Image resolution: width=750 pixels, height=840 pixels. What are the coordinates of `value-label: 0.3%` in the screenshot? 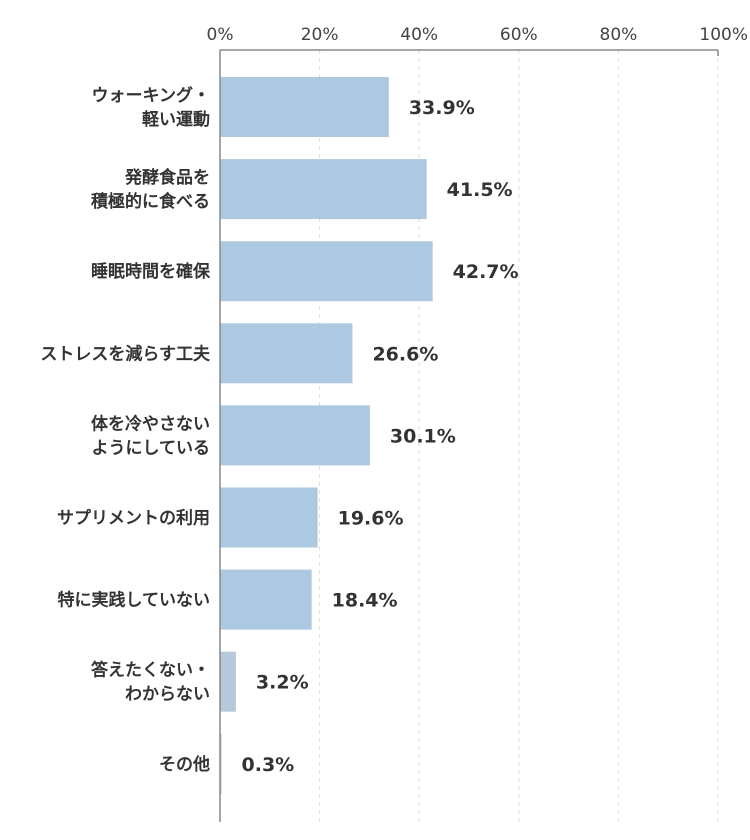 It's located at (268, 765).